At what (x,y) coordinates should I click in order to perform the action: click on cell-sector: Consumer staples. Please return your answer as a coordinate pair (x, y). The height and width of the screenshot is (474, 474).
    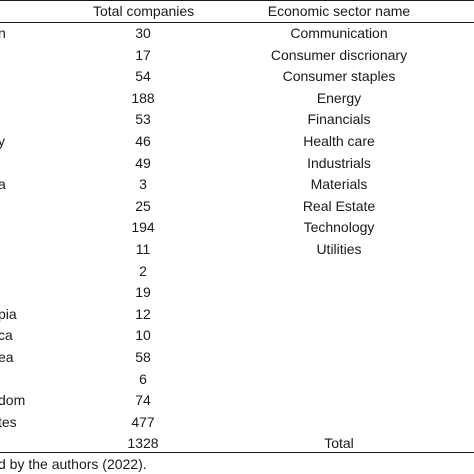
    Looking at the image, I should click on (339, 76).